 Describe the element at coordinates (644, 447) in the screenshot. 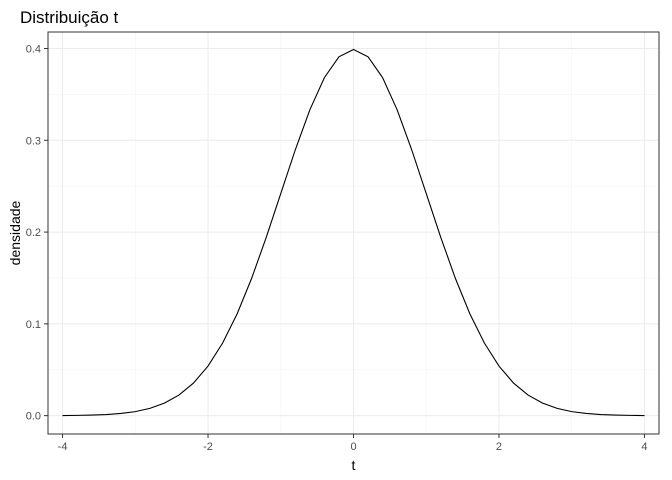

I see `x-tick-label: 4` at that location.